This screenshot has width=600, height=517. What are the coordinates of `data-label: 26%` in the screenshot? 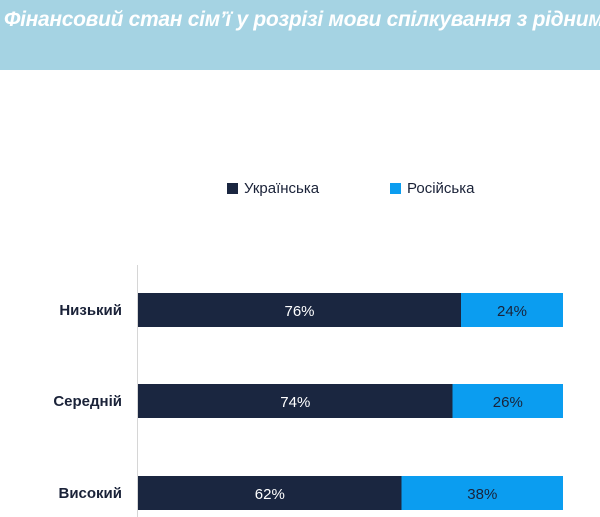 It's located at (508, 402).